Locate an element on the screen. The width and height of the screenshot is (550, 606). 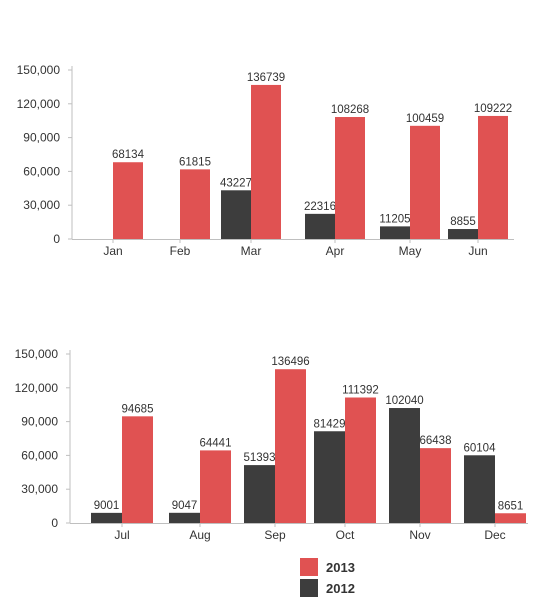
data-label-2012: 8855 is located at coordinates (463, 222).